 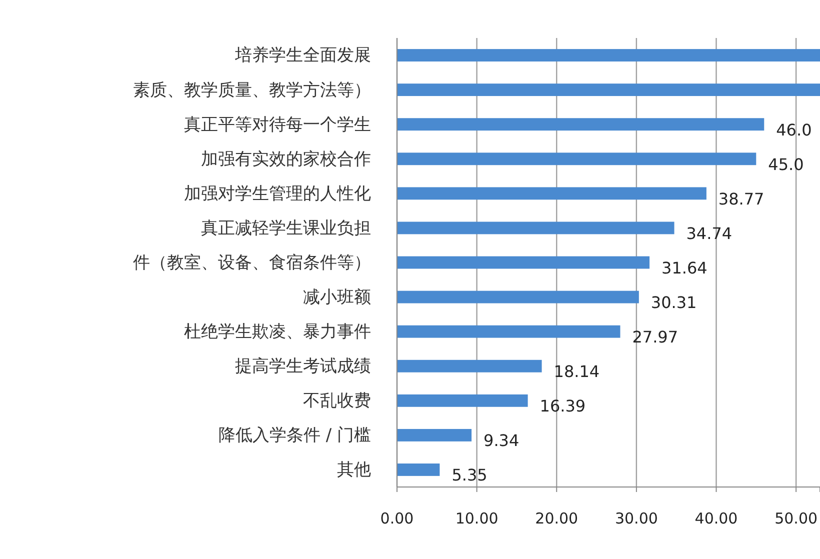 What do you see at coordinates (673, 302) in the screenshot?
I see `data-label: 30.31` at bounding box center [673, 302].